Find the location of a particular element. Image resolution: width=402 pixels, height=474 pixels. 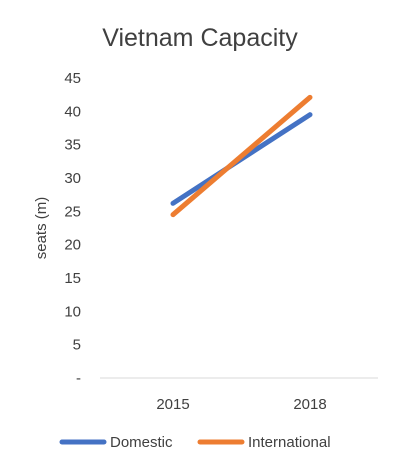

series-lines is located at coordinates (241, 156).